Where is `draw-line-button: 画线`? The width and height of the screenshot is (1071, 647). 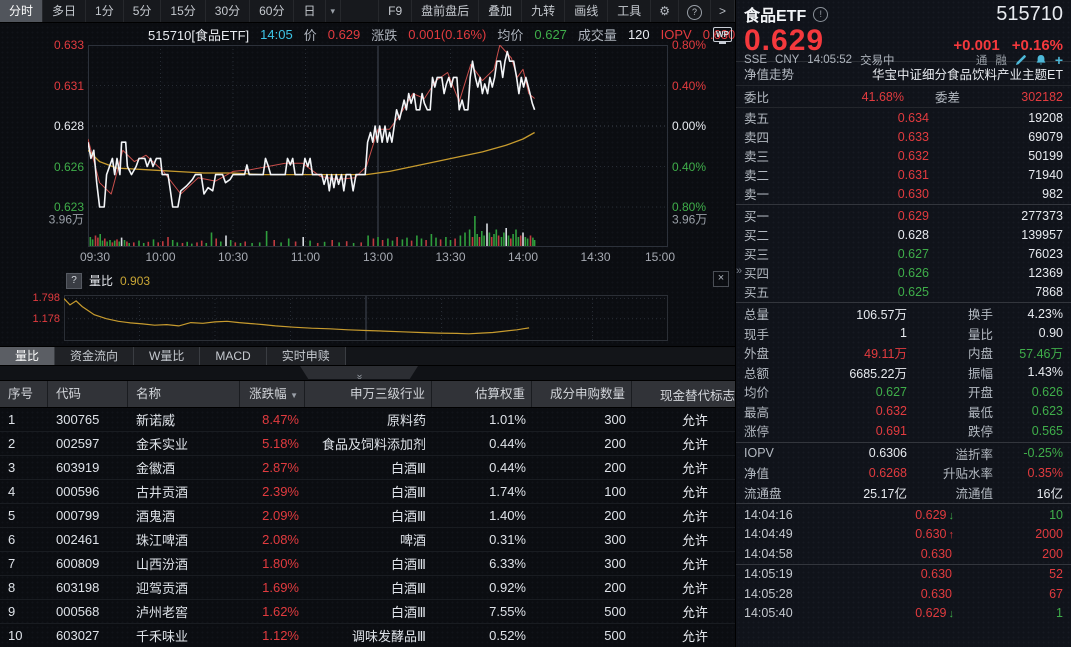
draw-line-button: 画线 is located at coordinates (587, 11).